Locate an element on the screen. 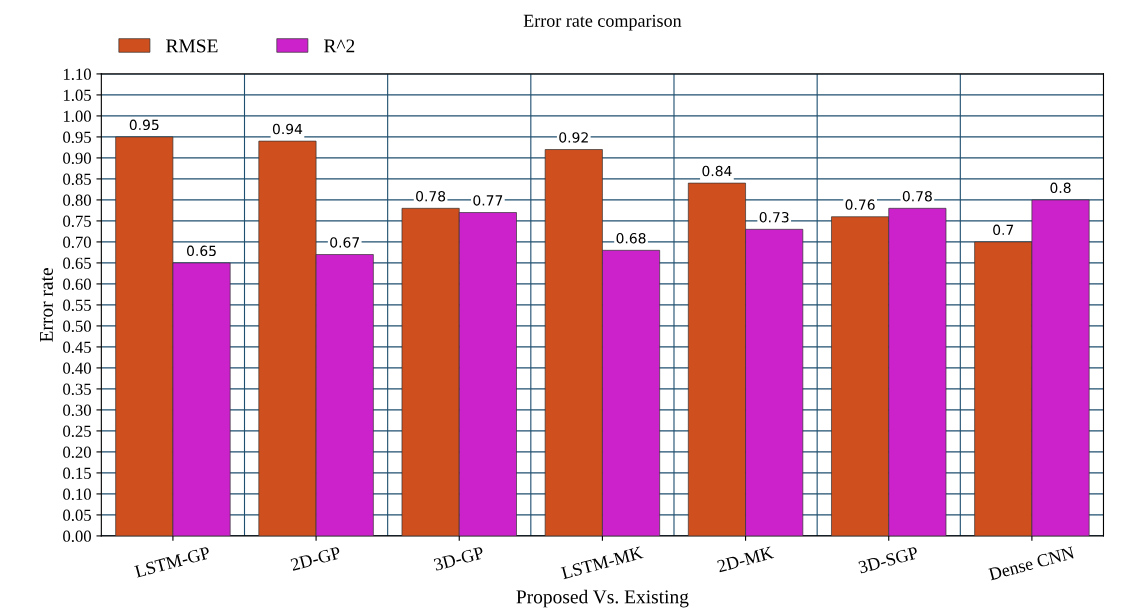 This screenshot has width=1126, height=616. x-tick-label: 3D-SGP is located at coordinates (888, 560).